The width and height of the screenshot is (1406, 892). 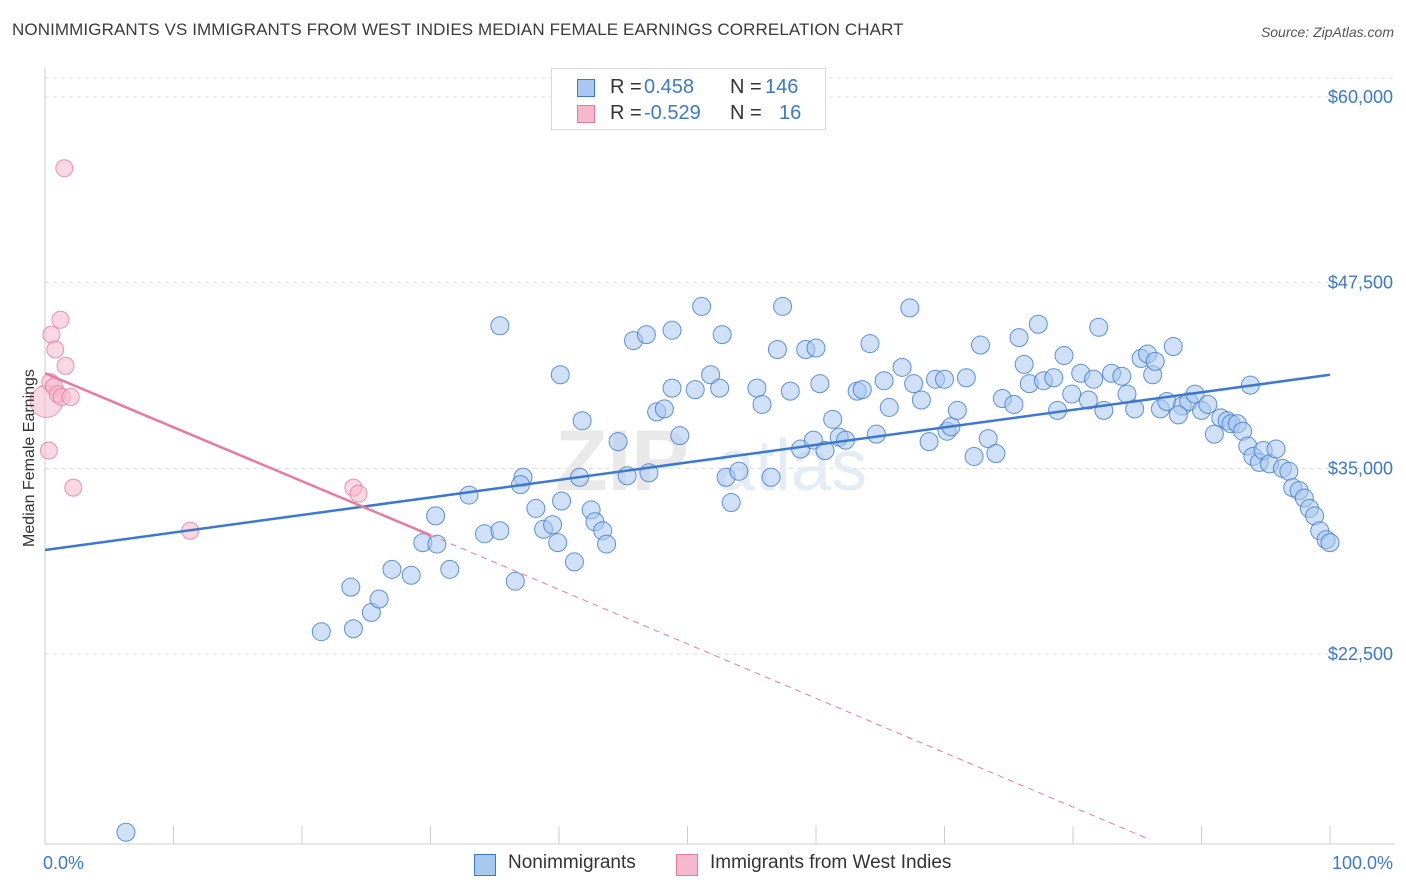 I want to click on legend-row-nonimmigrants: R = 0.458 N = 146, so click(x=688, y=89).